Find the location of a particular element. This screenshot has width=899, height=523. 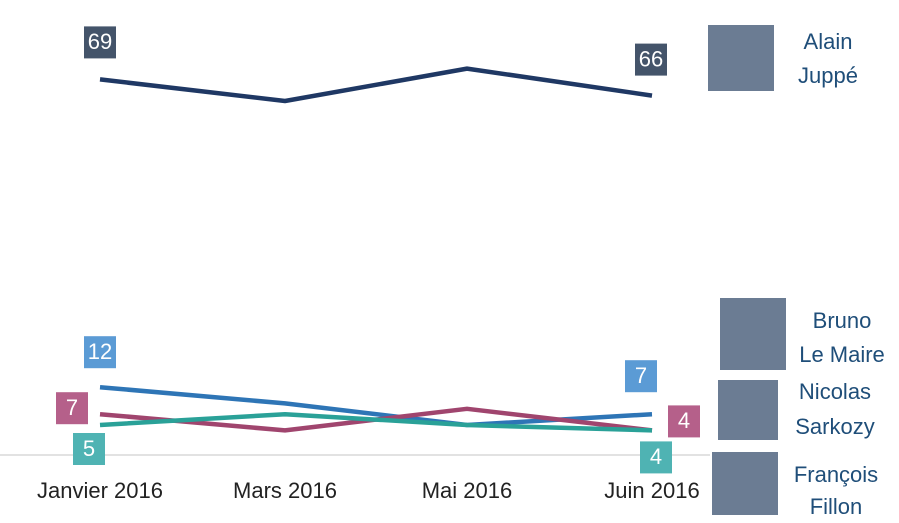

data-label: 66 is located at coordinates (651, 58).